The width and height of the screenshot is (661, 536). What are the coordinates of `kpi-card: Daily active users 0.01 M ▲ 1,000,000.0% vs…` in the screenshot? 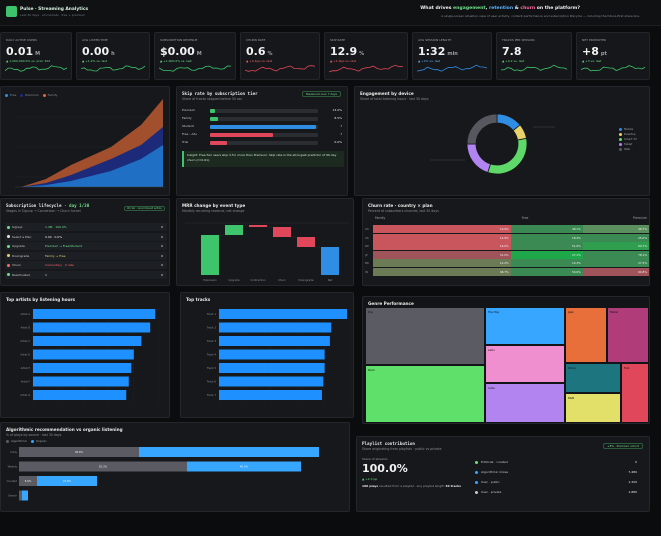 It's located at (36, 56).